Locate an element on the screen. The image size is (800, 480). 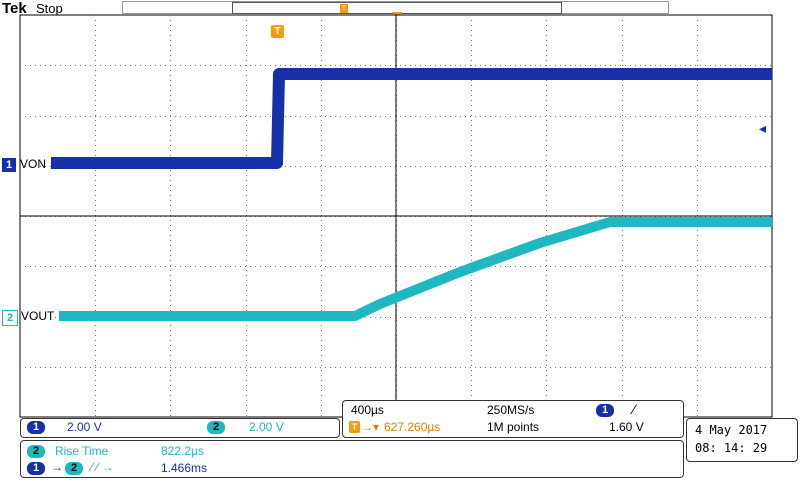
datetime-panel: 4 May 2017 08: 14: 29 is located at coordinates (742, 440).